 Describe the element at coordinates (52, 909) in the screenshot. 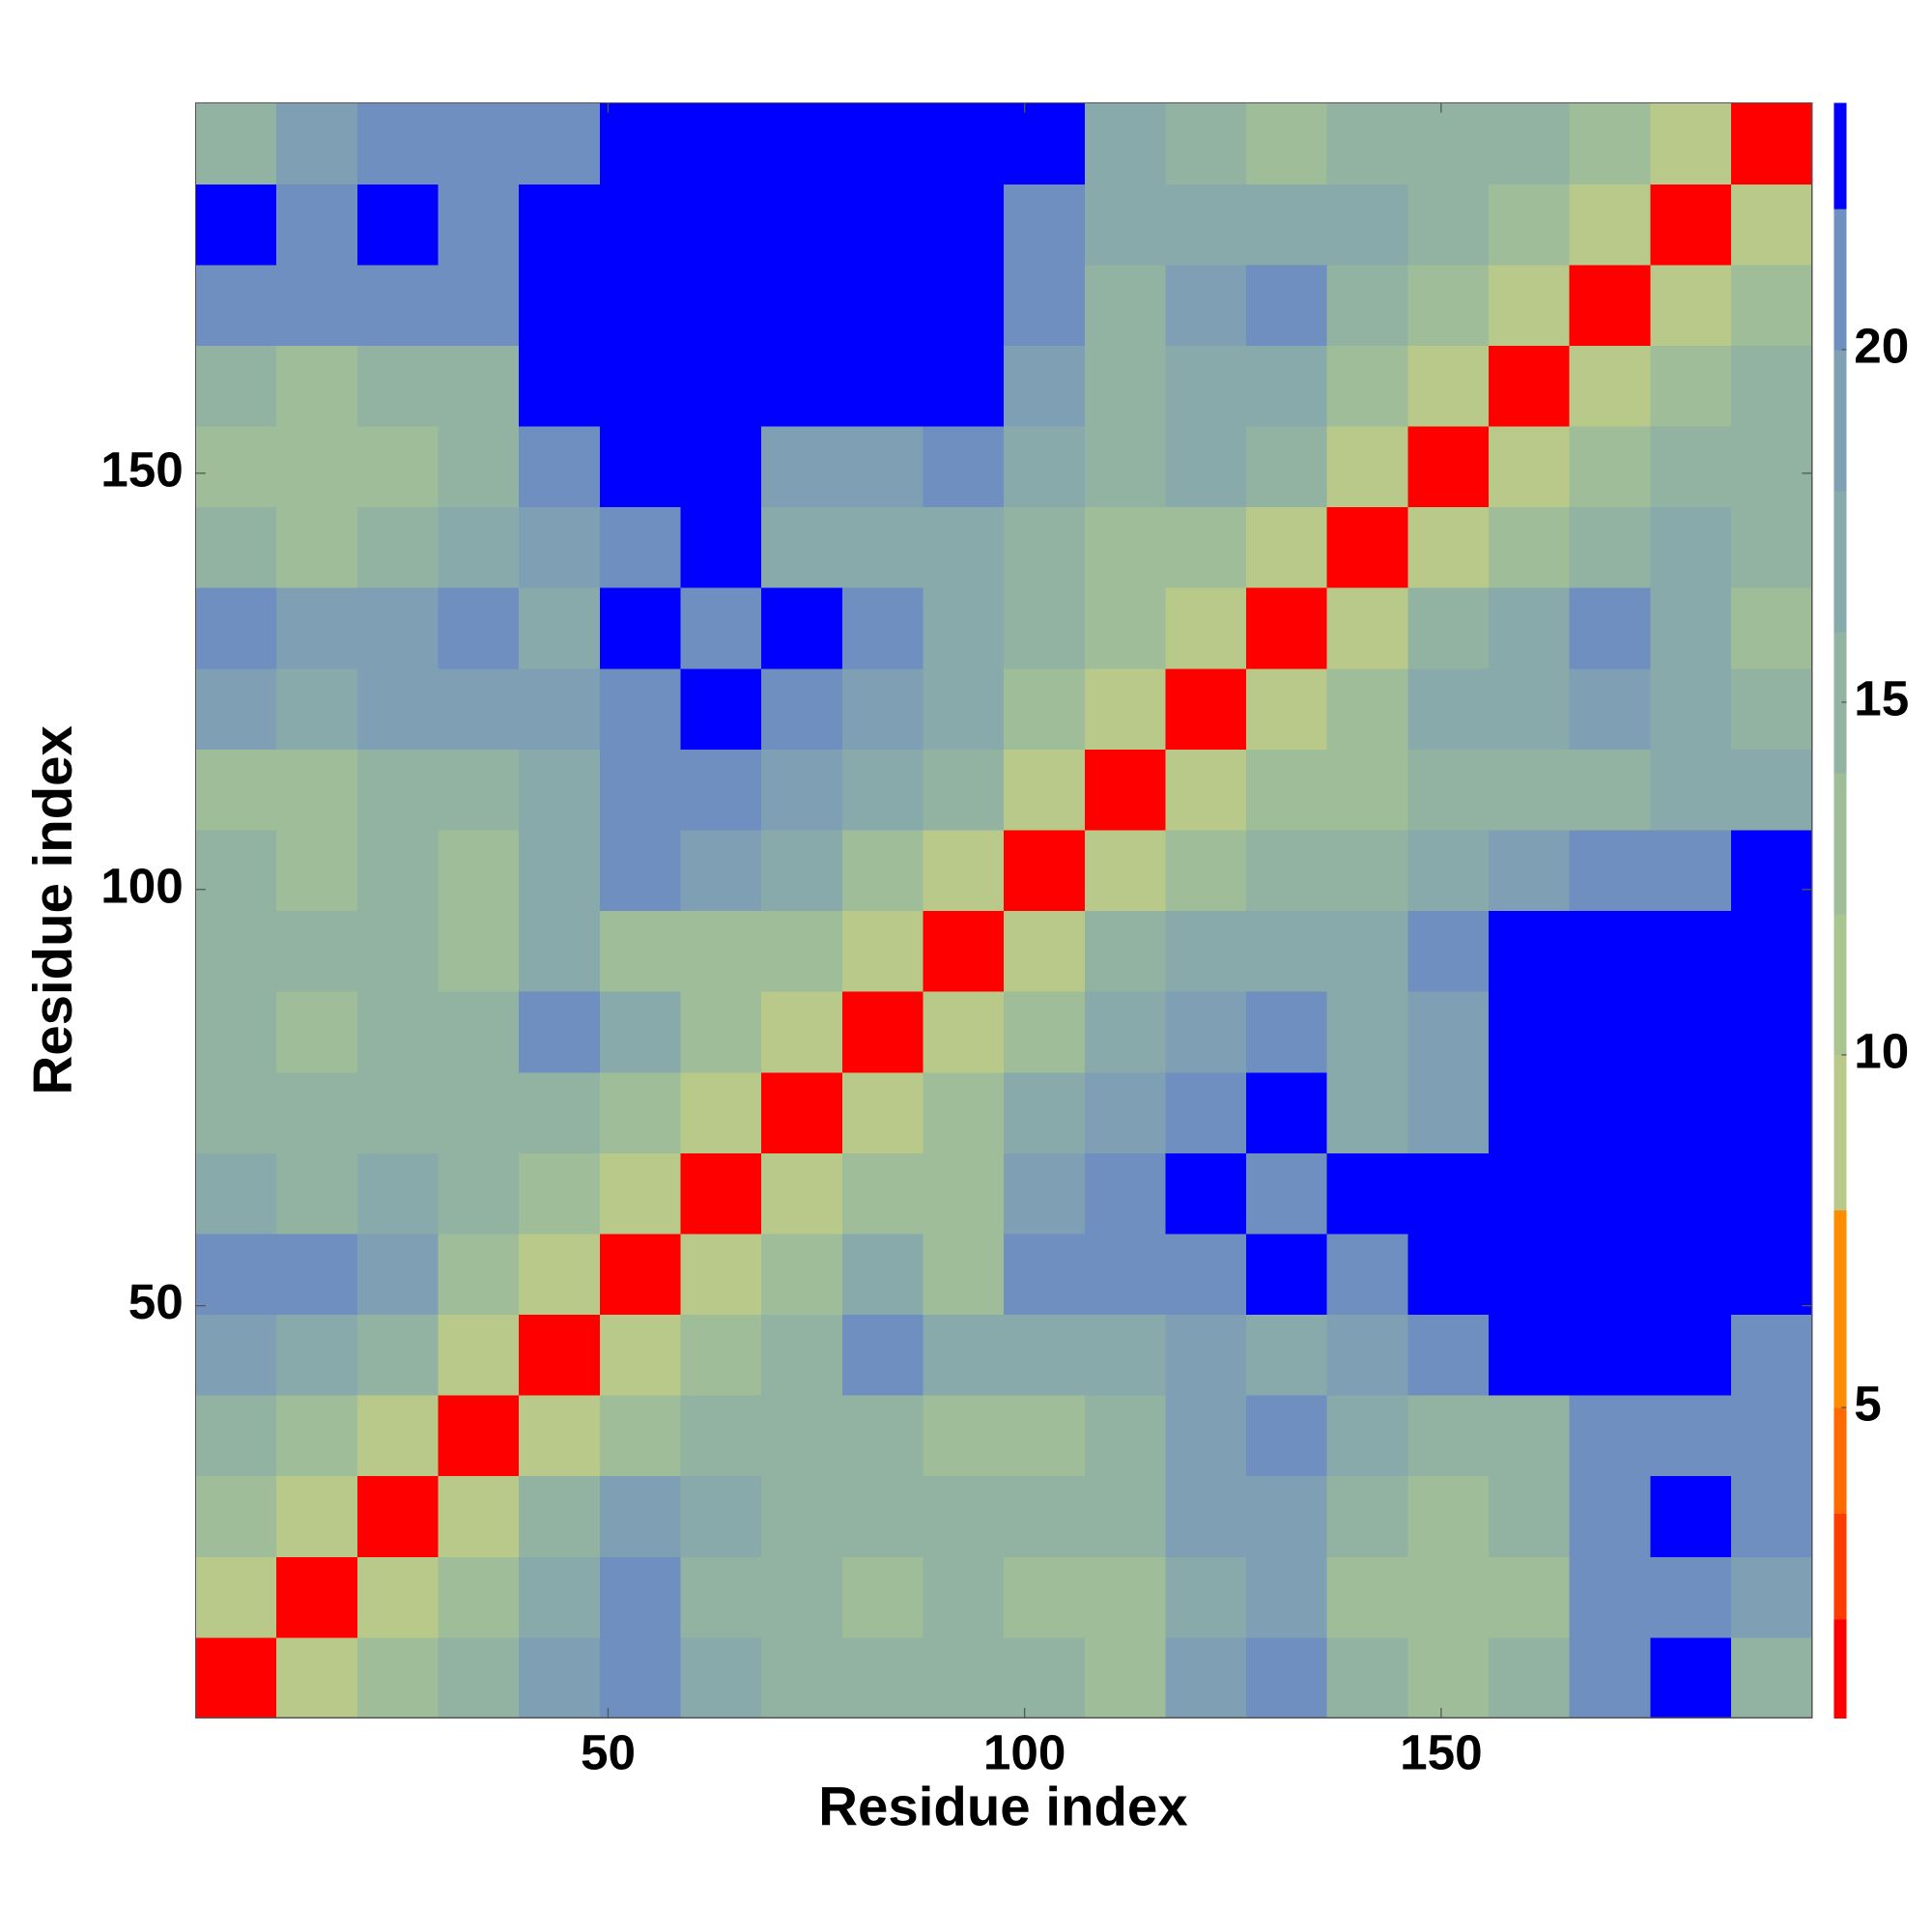

I see `y-axis-title: Residue index` at that location.